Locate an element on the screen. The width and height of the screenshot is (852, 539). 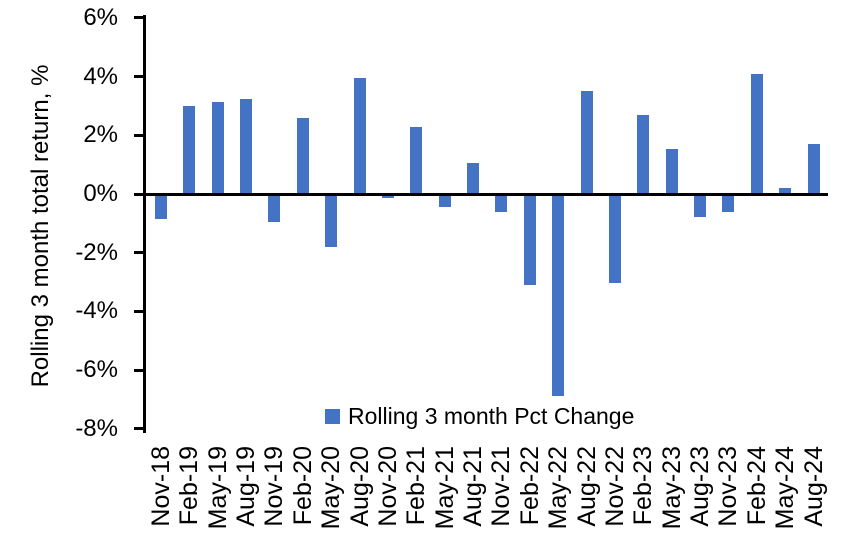
x-tick-label: Feb-22 is located at coordinates (530, 486).